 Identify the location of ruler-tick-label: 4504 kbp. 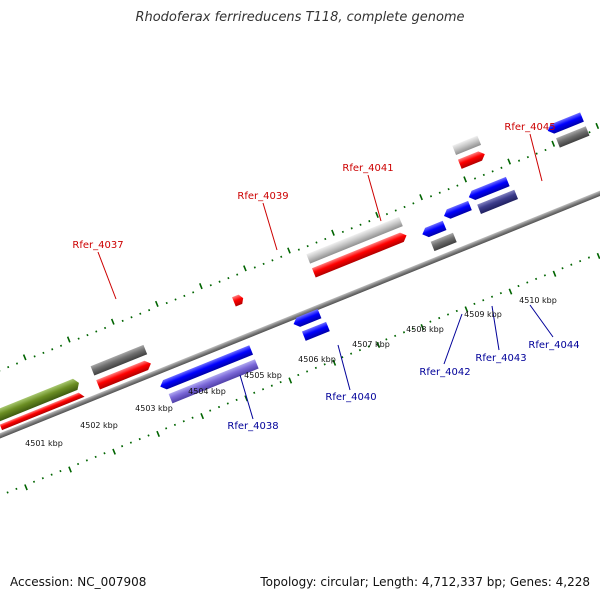
(207, 391).